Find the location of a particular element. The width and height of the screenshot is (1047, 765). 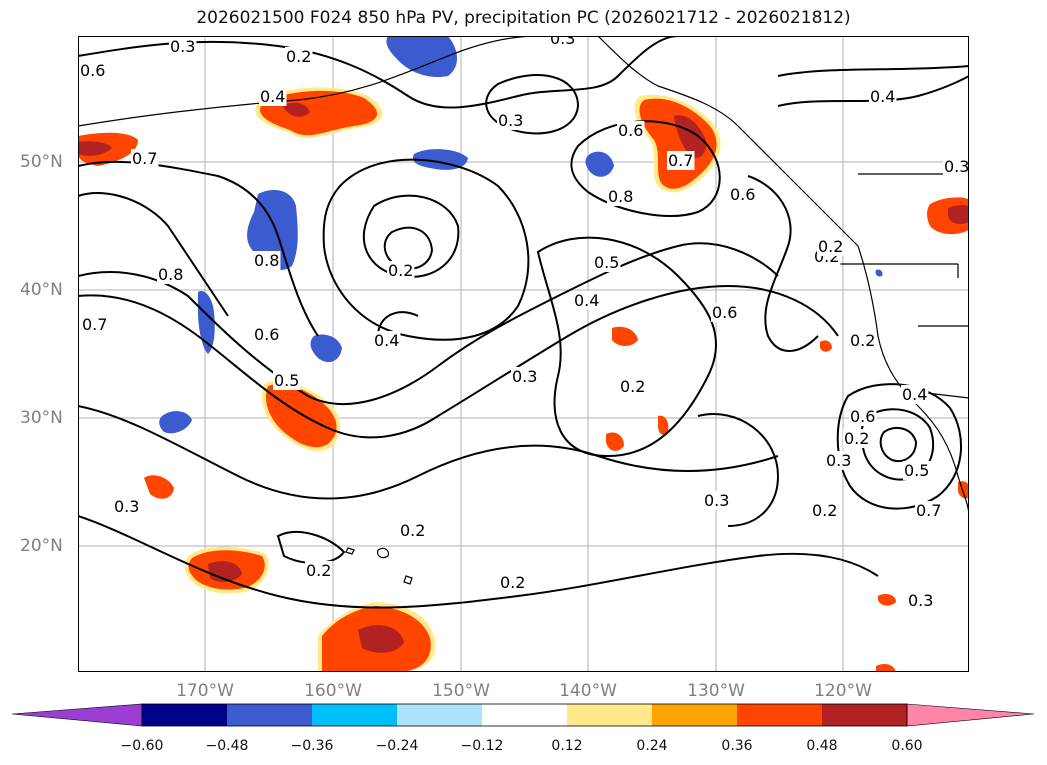

colorbar-tick-label: −0.36 is located at coordinates (312, 746).